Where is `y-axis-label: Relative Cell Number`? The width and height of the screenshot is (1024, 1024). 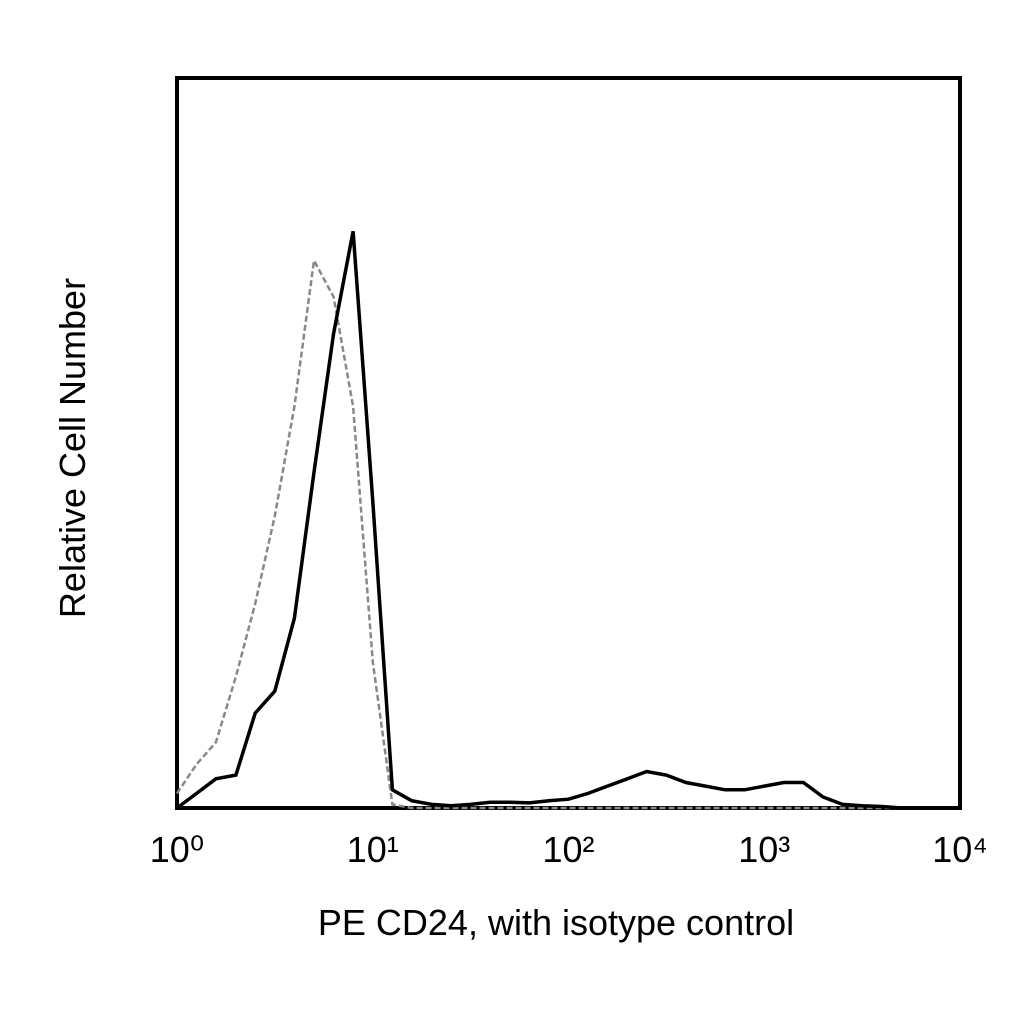 y-axis-label: Relative Cell Number is located at coordinates (72, 448).